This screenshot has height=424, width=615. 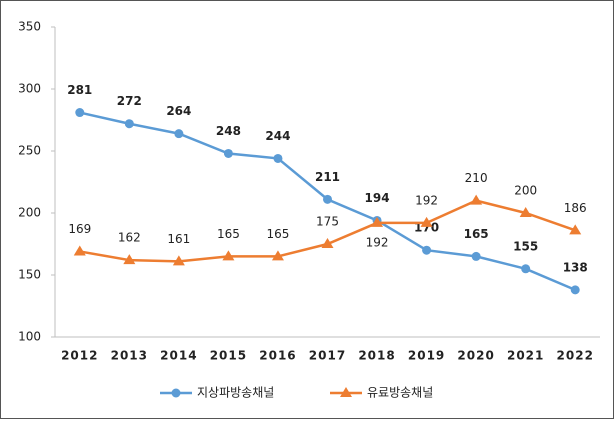 I want to click on x-tick-label: 2016, so click(x=277, y=356).